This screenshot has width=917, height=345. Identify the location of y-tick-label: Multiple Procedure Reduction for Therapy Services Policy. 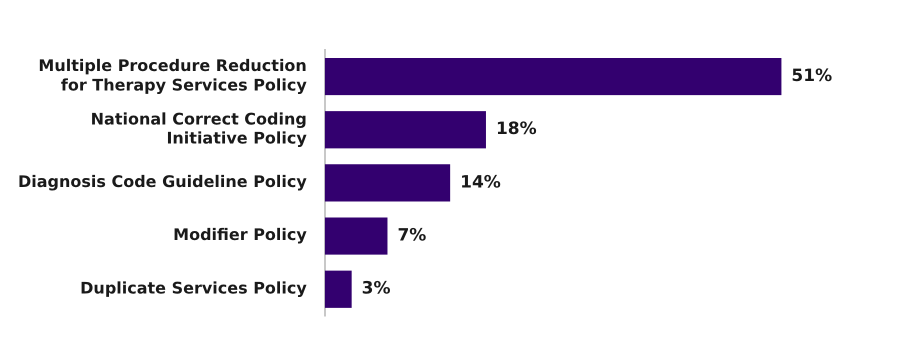
(173, 75).